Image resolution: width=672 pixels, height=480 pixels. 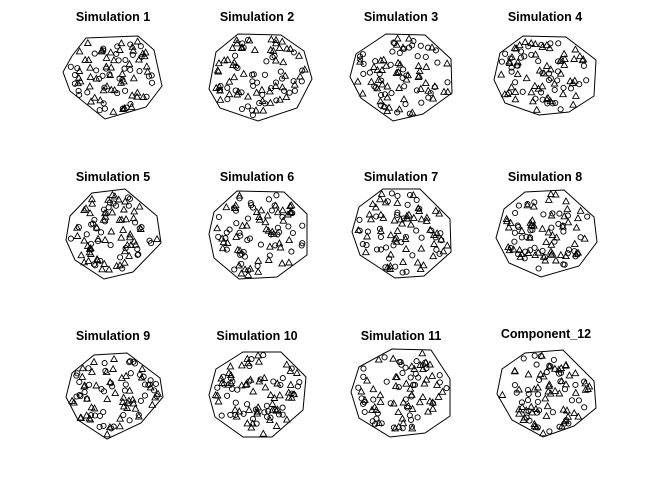 I want to click on panel-simulation-11: Simulation 11, so click(x=400, y=383).